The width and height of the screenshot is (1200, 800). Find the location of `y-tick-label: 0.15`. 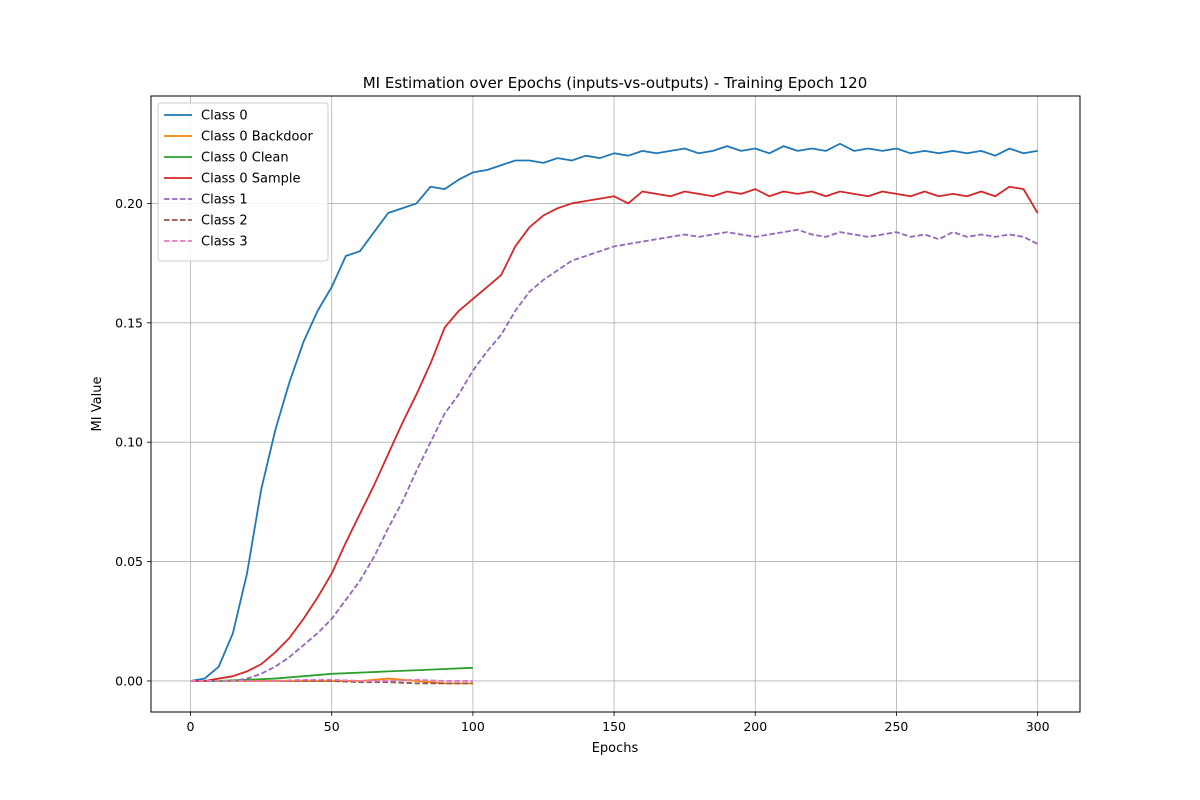

y-tick-label: 0.15 is located at coordinates (129, 322).